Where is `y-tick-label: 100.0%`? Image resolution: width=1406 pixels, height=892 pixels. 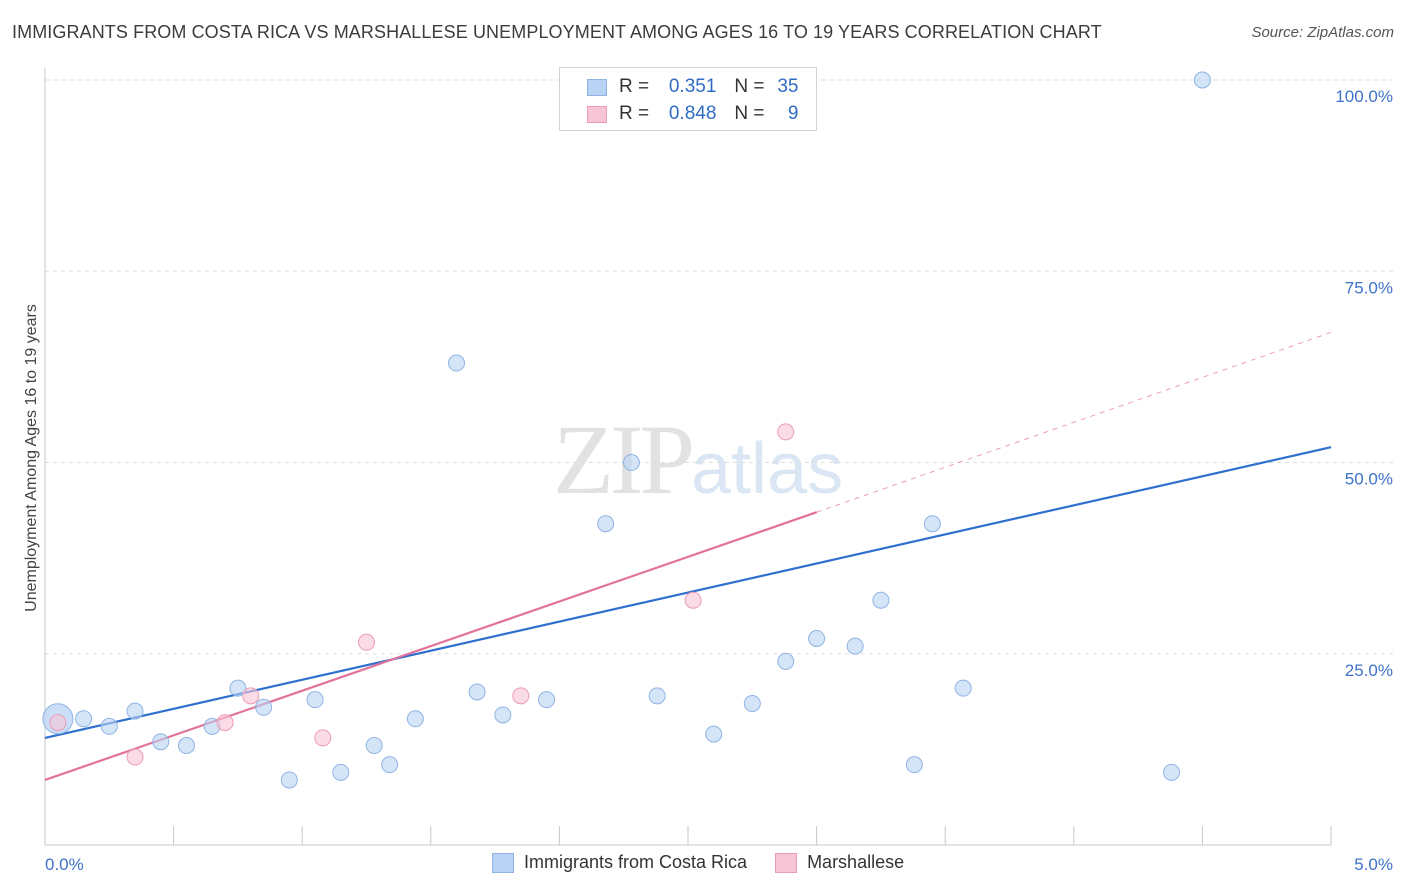
y-tick-label: 100.0% is located at coordinates (1364, 96).